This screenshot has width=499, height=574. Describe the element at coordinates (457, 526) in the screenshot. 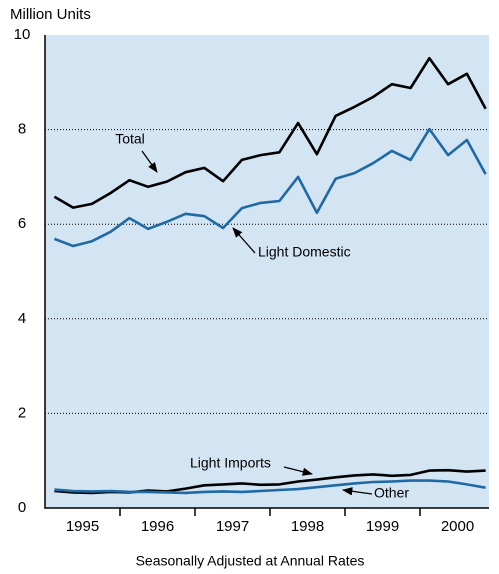

I see `x-tick-label: 2000` at that location.